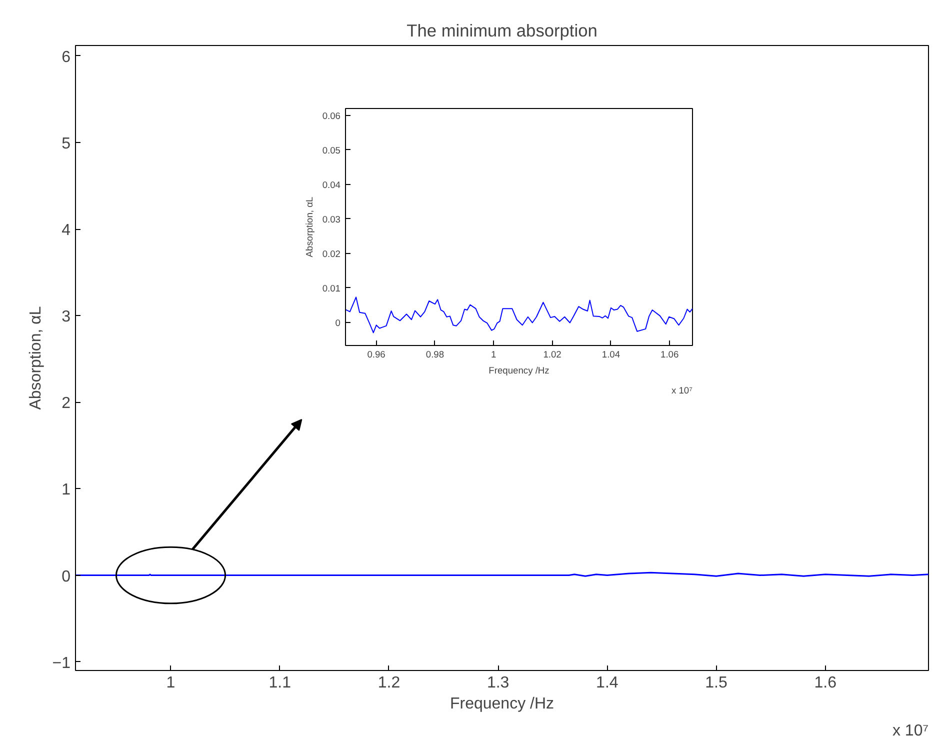  I want to click on y-tick-label: 1, so click(66, 490).